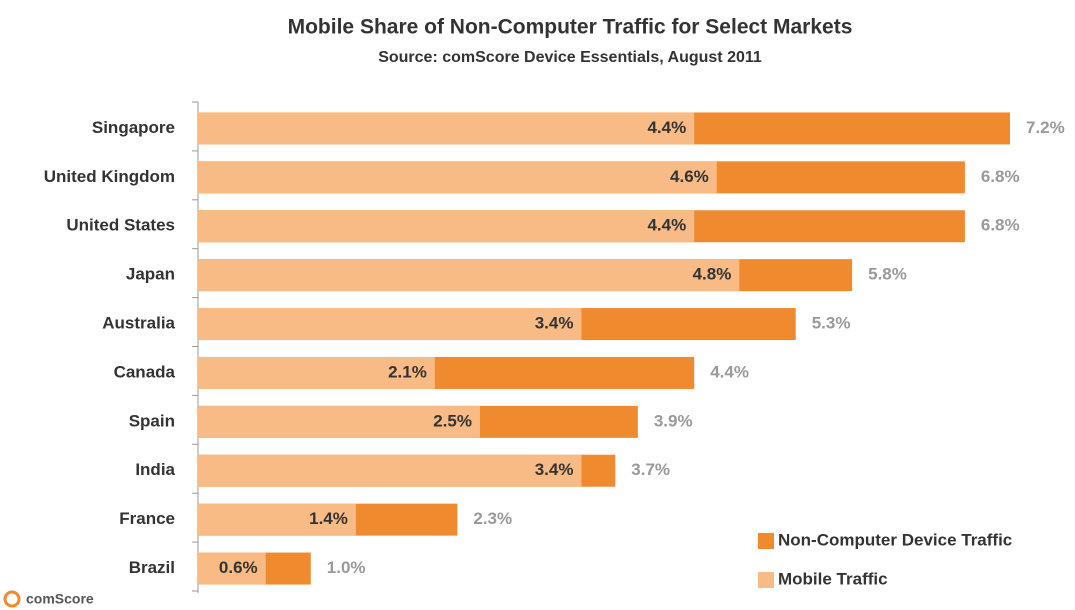  I want to click on category-label: France, so click(147, 518).